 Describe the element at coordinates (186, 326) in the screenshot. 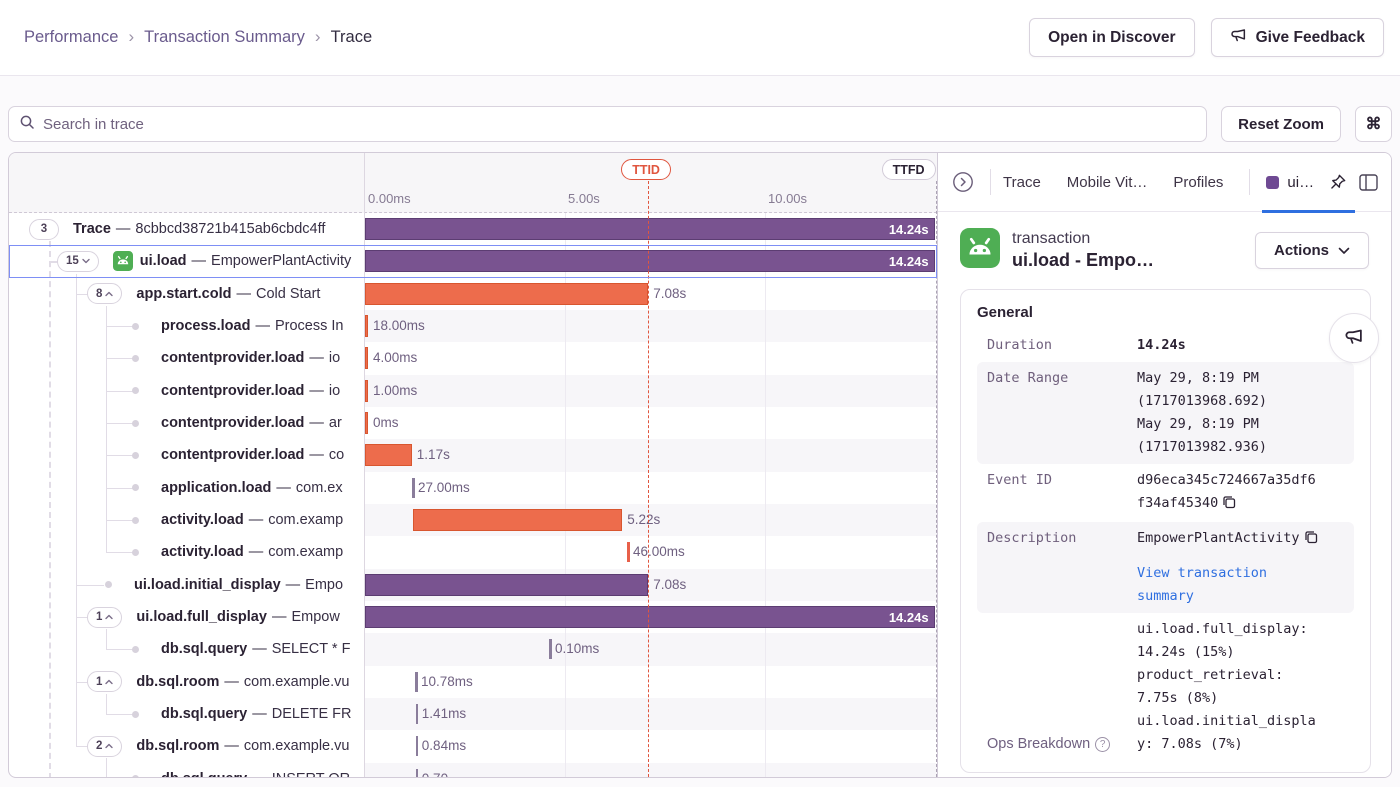

I see `span-tree-cell: process.load — Process In` at that location.